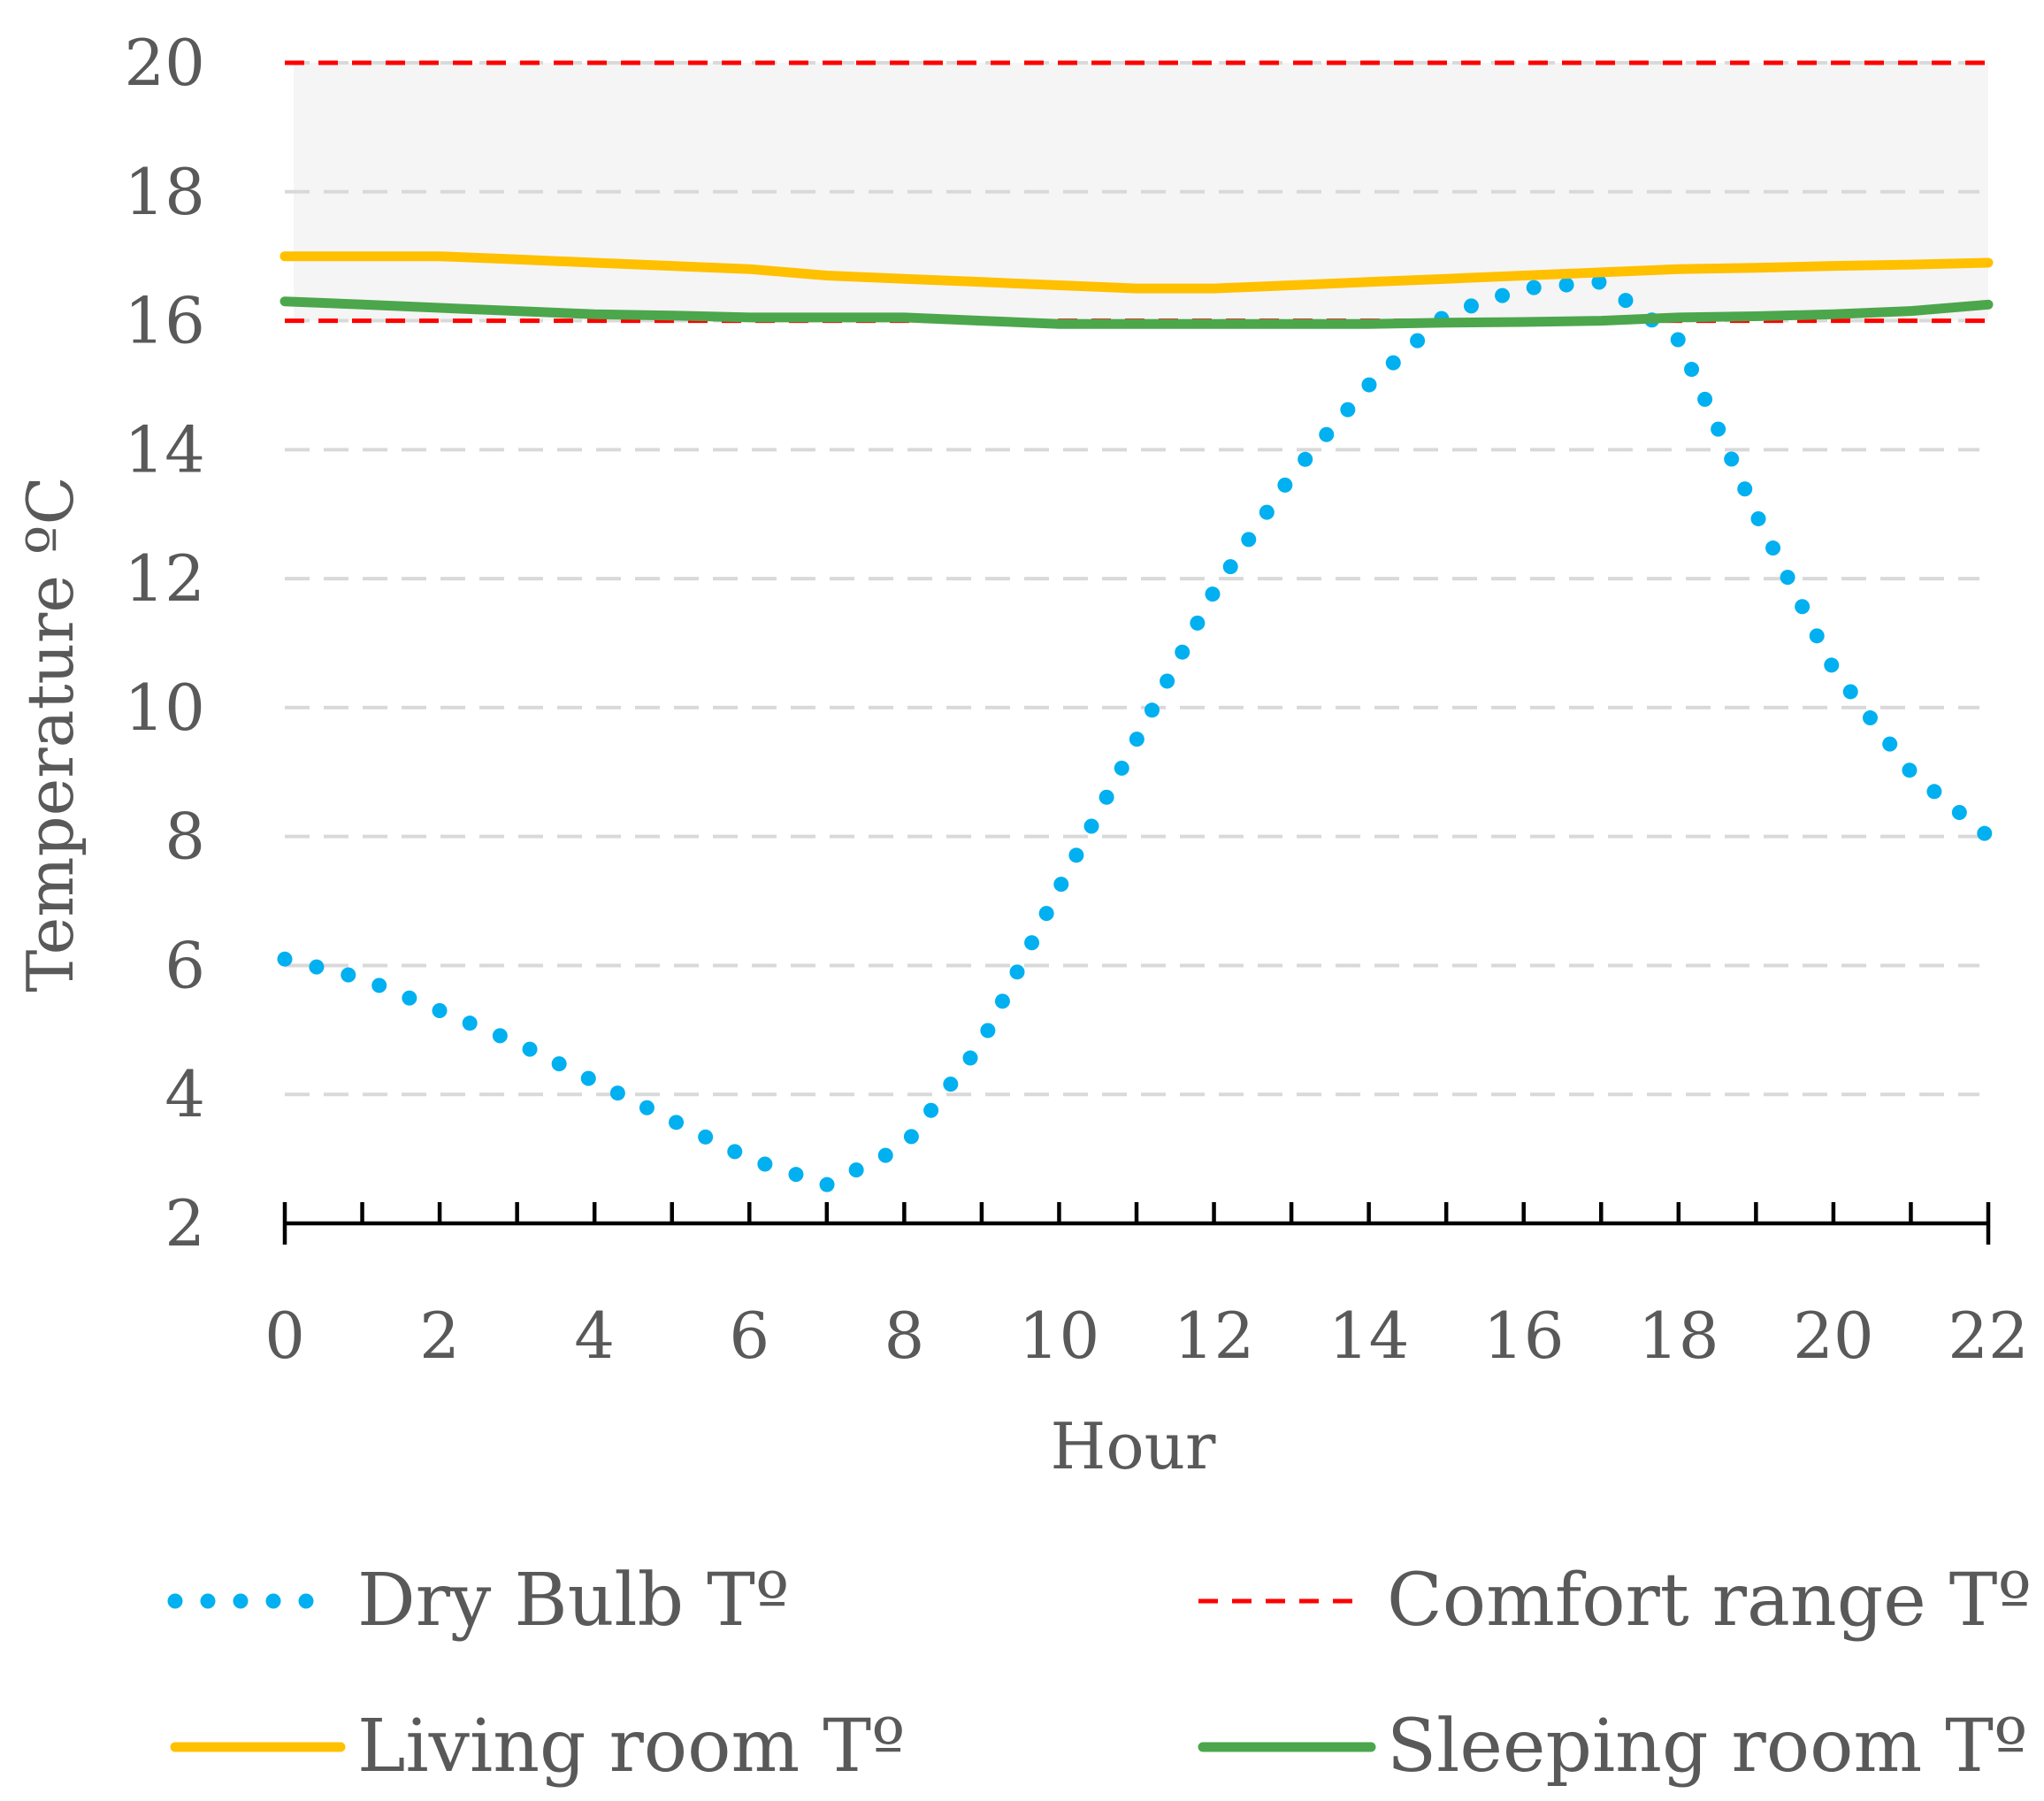  Describe the element at coordinates (573, 1601) in the screenshot. I see `legend-label-dry-bulb: Dry Bulb Tº` at that location.